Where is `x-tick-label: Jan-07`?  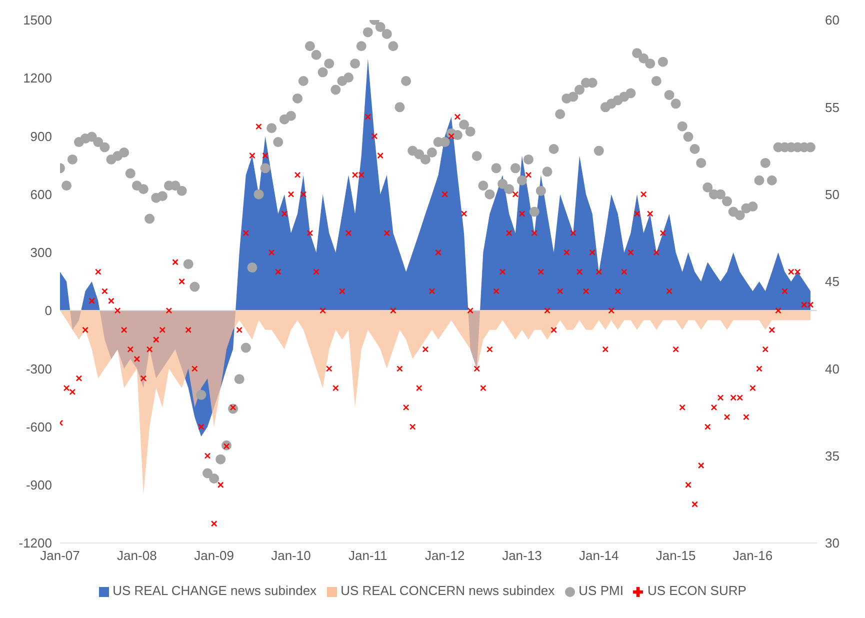
x-tick-label: Jan-07 is located at coordinates (60, 556).